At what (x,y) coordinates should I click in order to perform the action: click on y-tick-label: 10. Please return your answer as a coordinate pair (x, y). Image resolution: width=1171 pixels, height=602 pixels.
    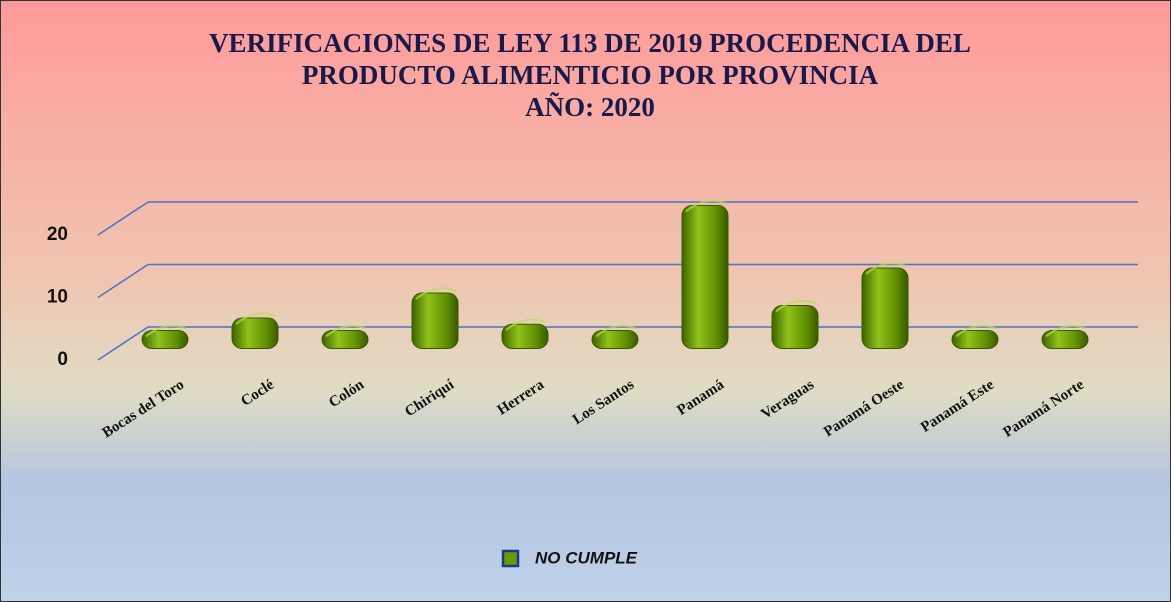
    Looking at the image, I should click on (57, 297).